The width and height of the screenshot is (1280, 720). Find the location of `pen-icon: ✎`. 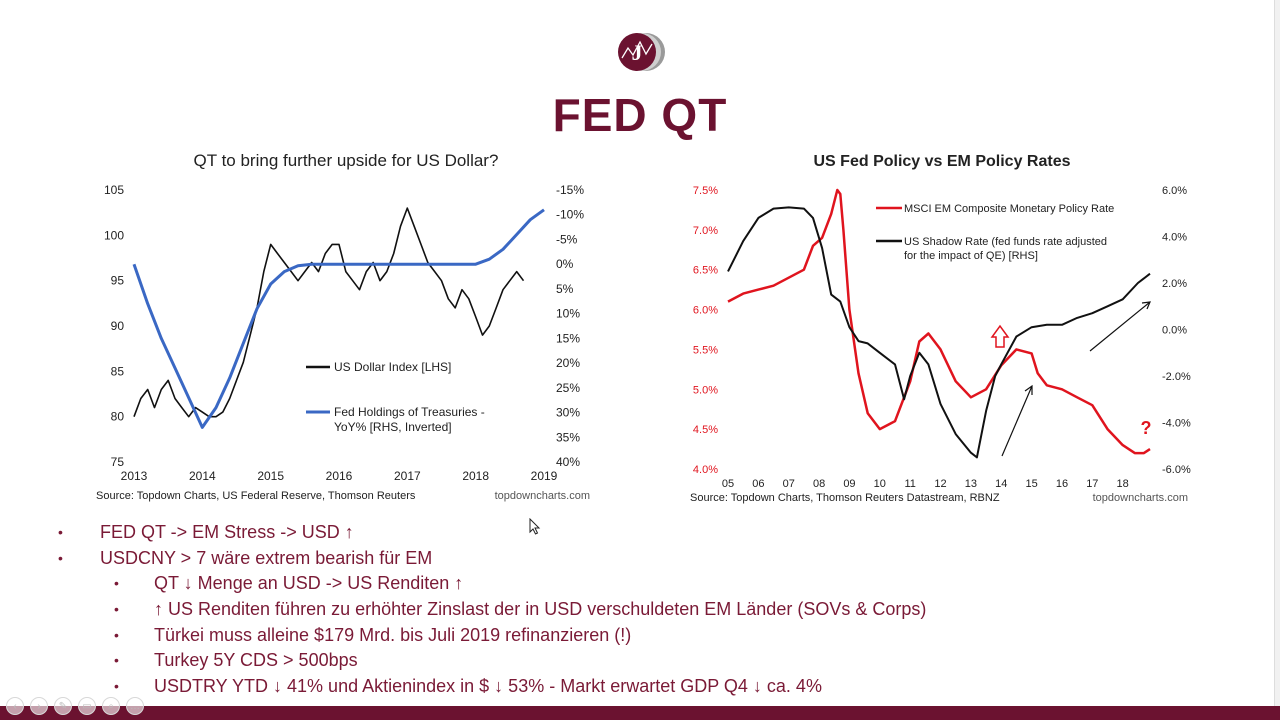

pen-icon: ✎ is located at coordinates (63, 706).